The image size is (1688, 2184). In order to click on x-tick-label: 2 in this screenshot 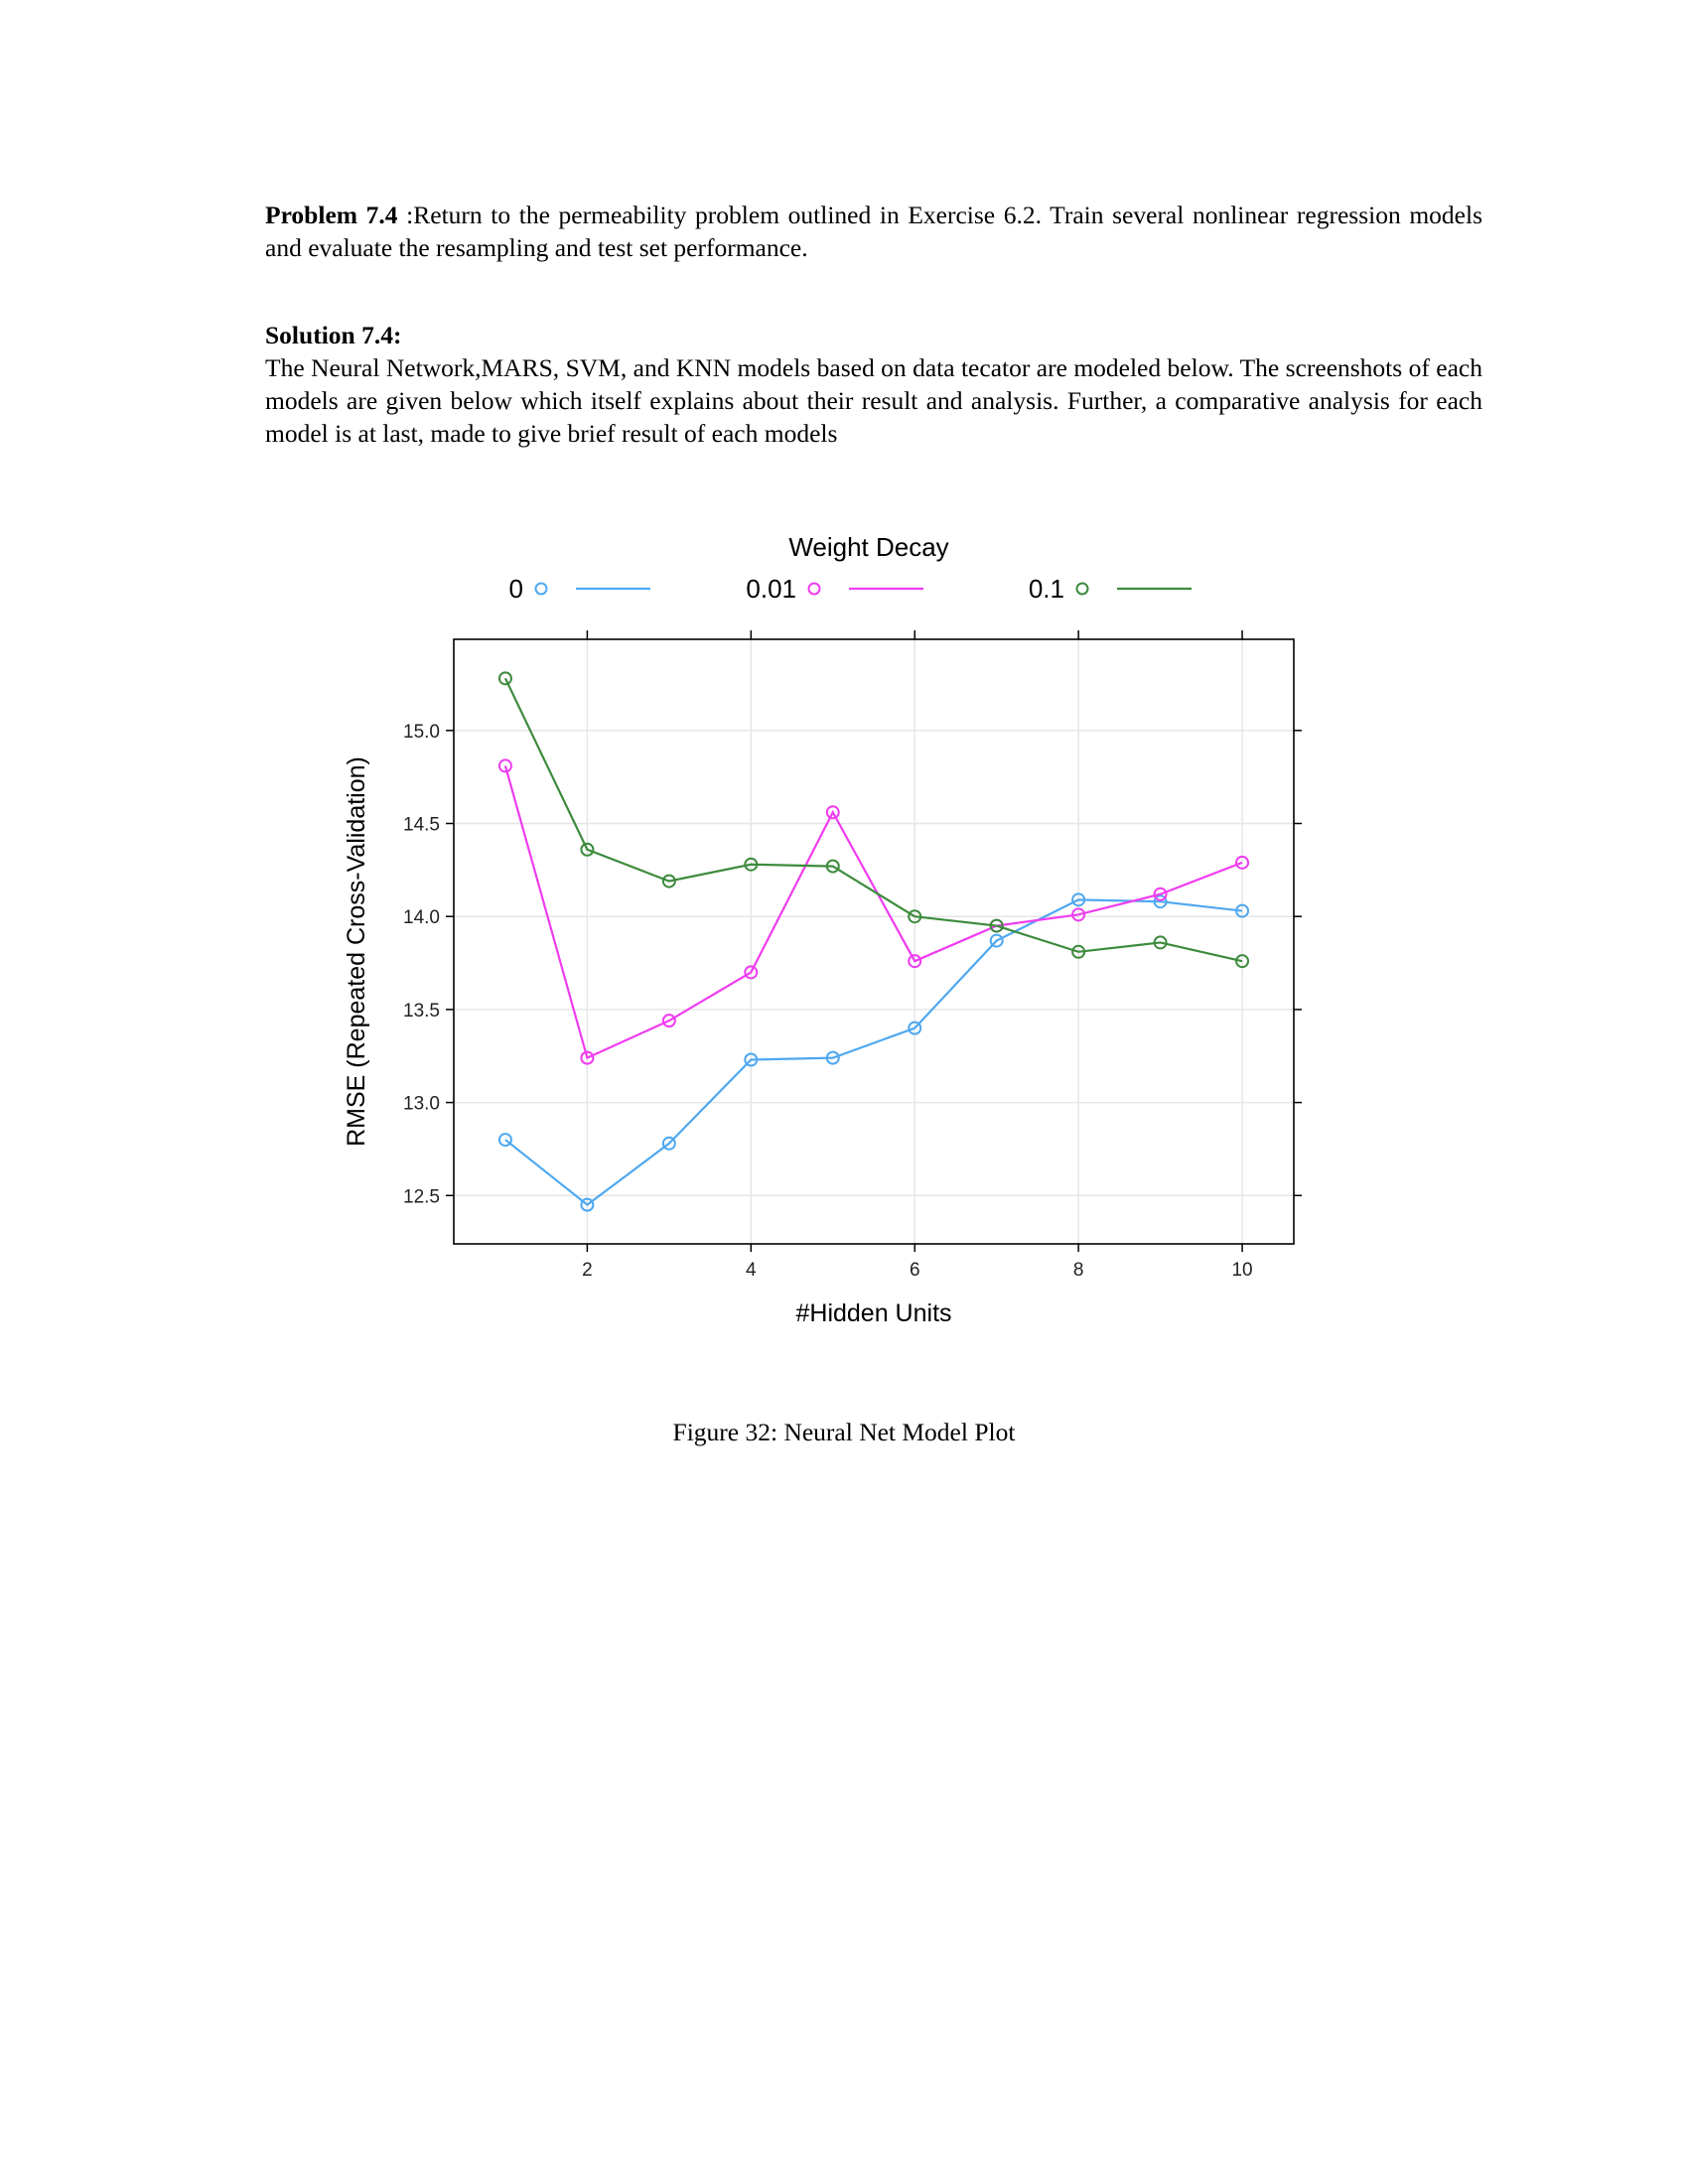, I will do `click(587, 1270)`.